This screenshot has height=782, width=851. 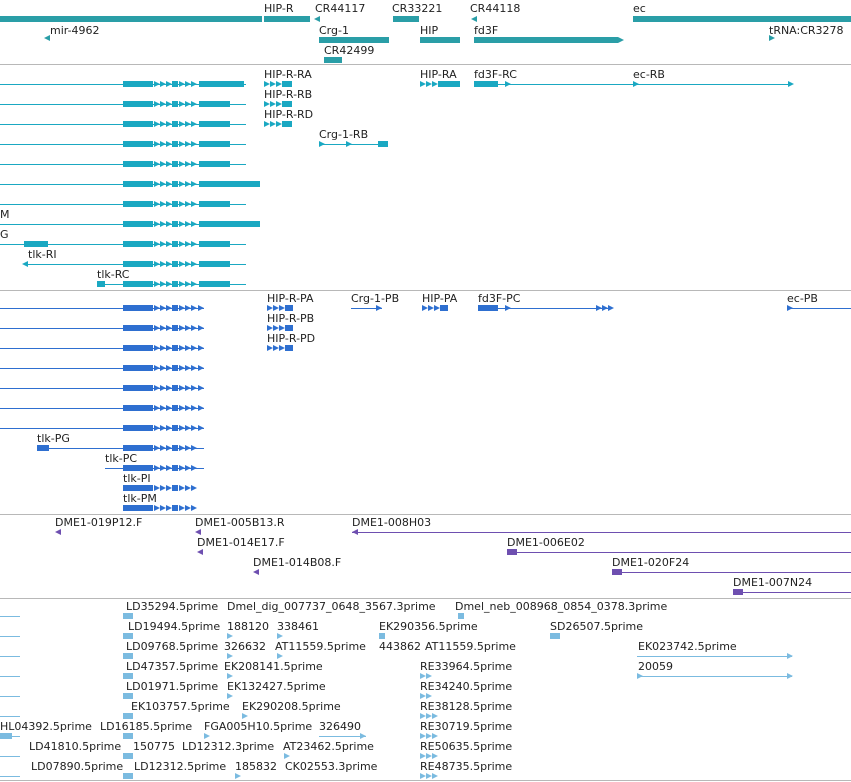 I want to click on est-label: AT11559.5prime, so click(x=470, y=646).